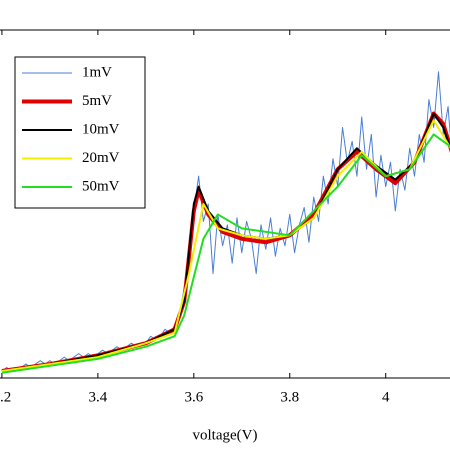 The width and height of the screenshot is (450, 450). I want to click on x-tick-label: 4, so click(386, 397).